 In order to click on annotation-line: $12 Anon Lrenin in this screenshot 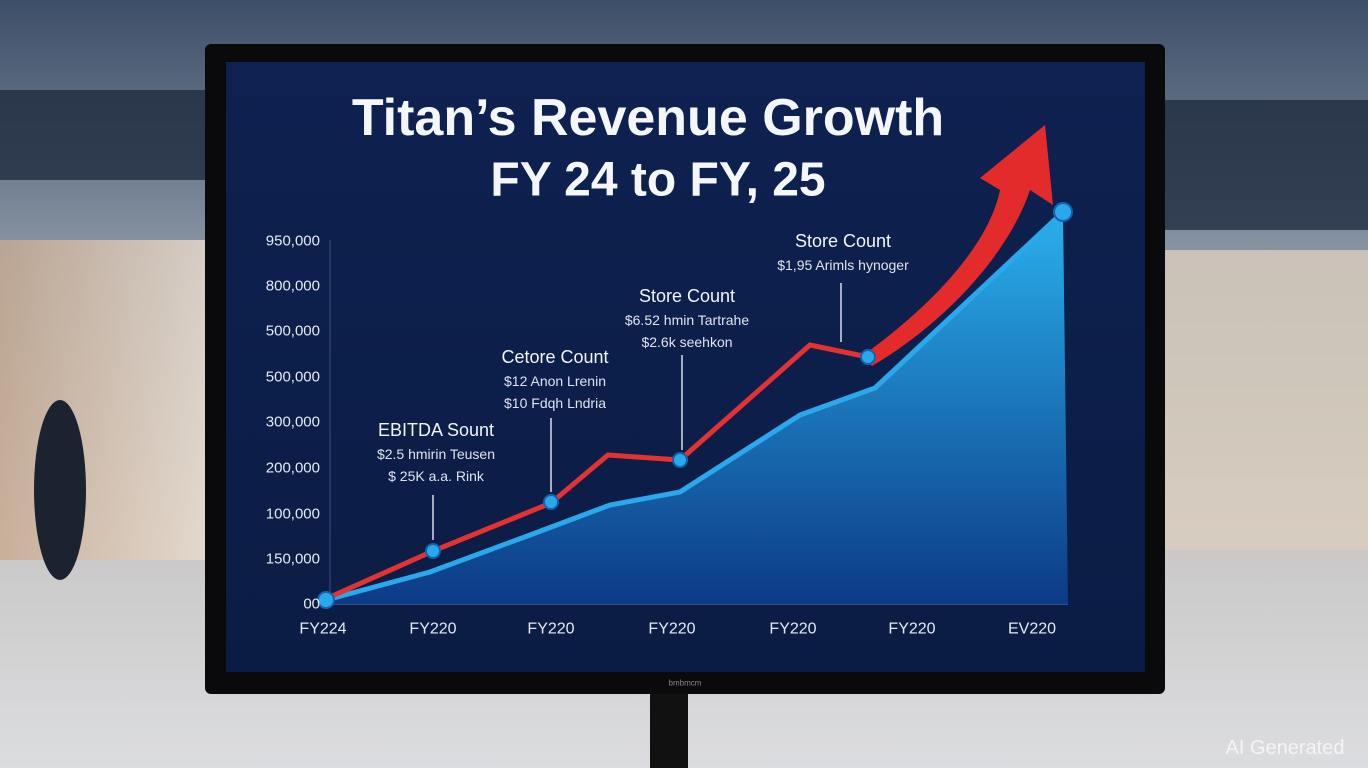, I will do `click(555, 381)`.